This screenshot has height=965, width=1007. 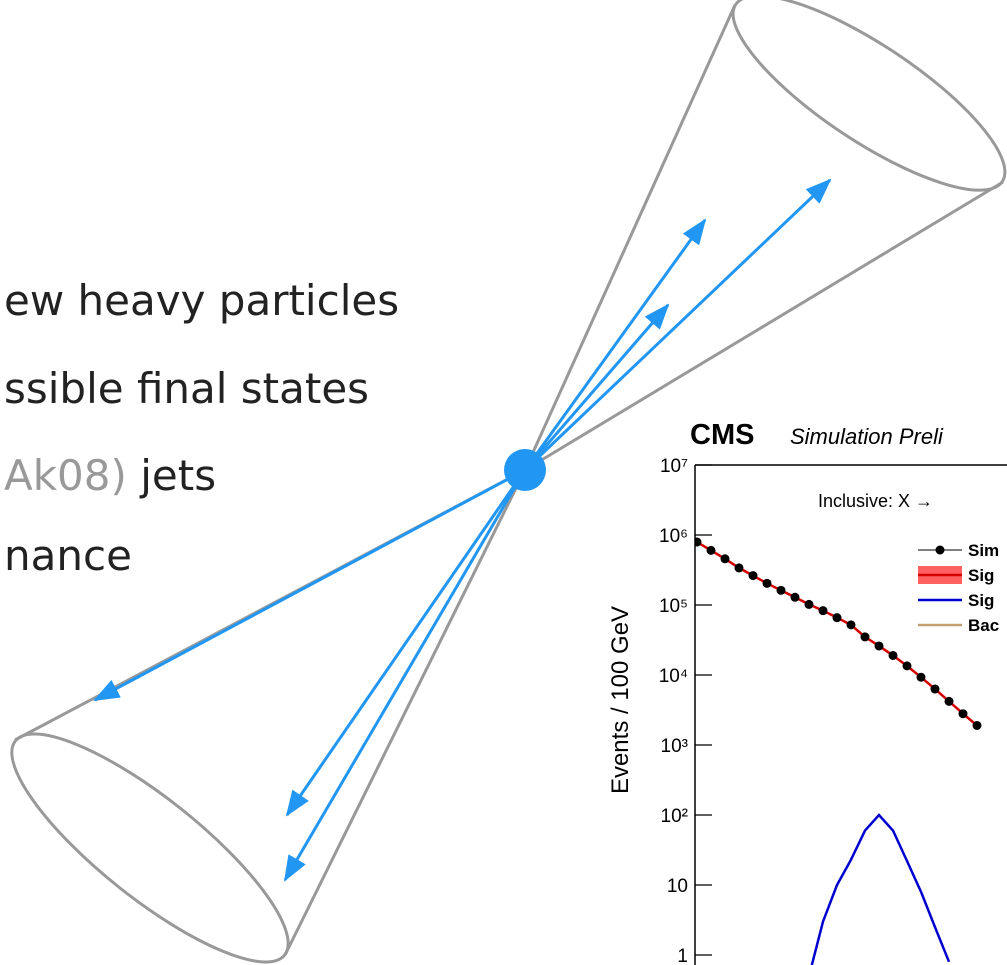 I want to click on vertex, so click(x=525, y=470).